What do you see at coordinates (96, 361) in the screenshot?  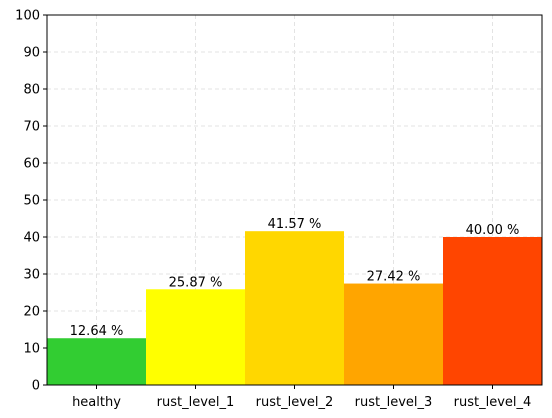 I see `bar-healthy` at bounding box center [96, 361].